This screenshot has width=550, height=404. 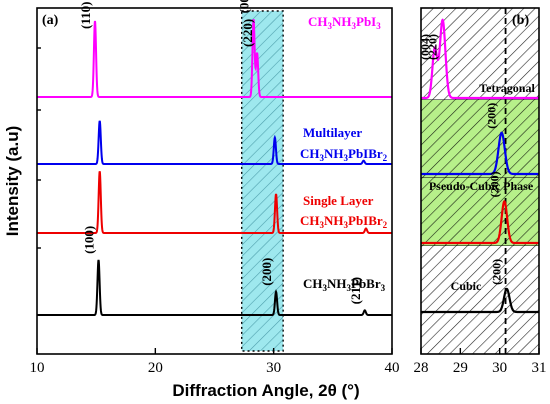 What do you see at coordinates (539, 368) in the screenshot?
I see `x-tick-label-b: 31` at bounding box center [539, 368].